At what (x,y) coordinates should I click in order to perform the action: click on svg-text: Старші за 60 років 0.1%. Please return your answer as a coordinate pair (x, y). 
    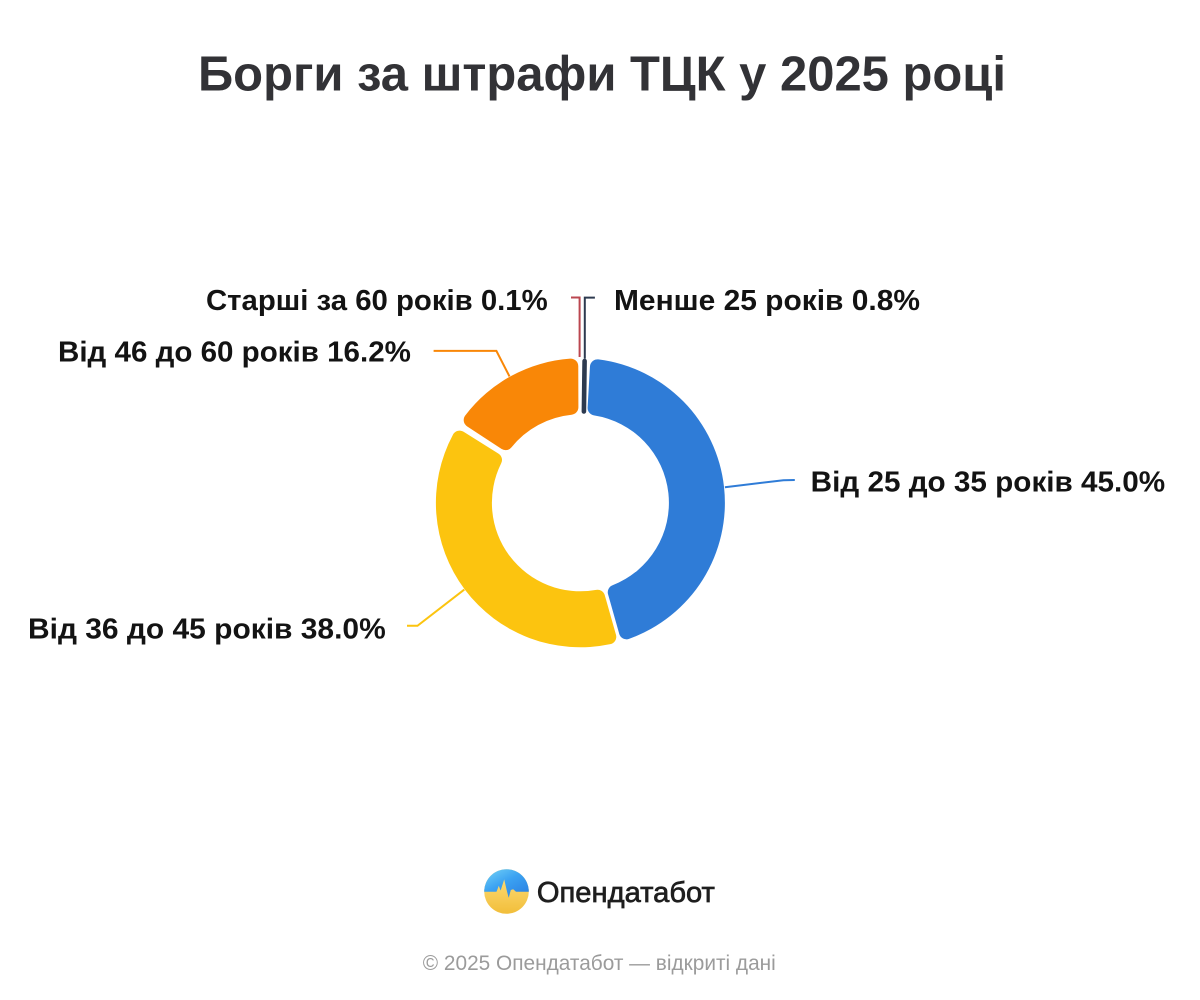
    Looking at the image, I should click on (377, 301).